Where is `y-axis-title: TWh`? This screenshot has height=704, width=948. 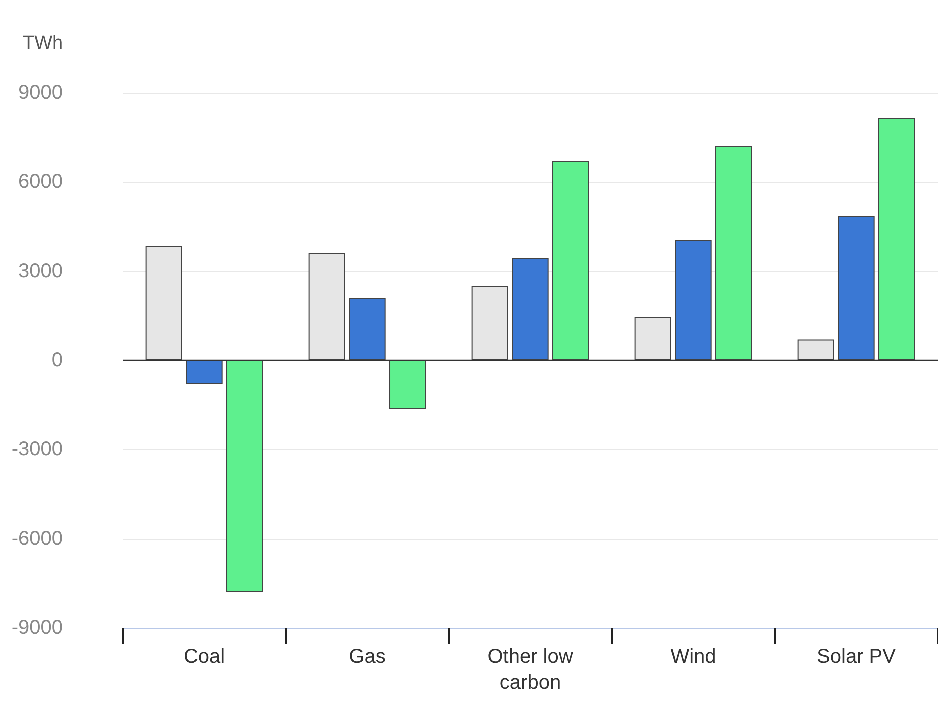
y-axis-title: TWh is located at coordinates (43, 43).